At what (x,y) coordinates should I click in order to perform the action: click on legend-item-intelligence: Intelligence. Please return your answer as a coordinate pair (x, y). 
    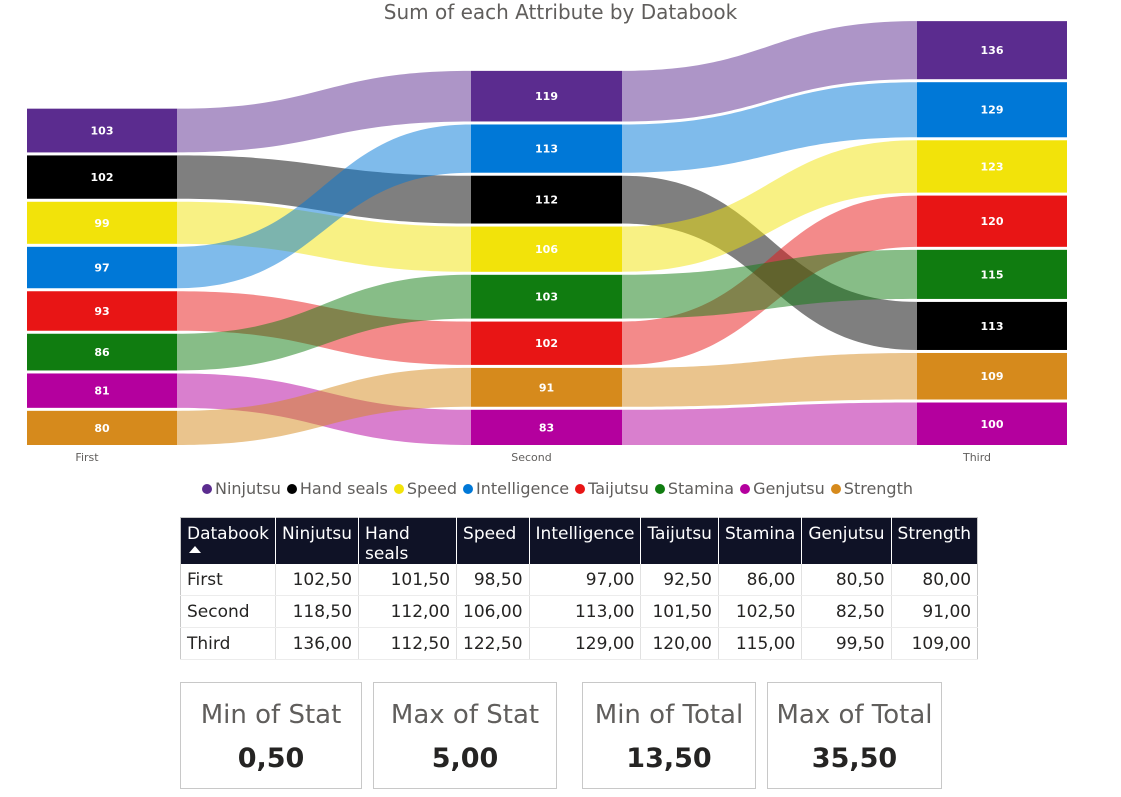
    Looking at the image, I should click on (516, 488).